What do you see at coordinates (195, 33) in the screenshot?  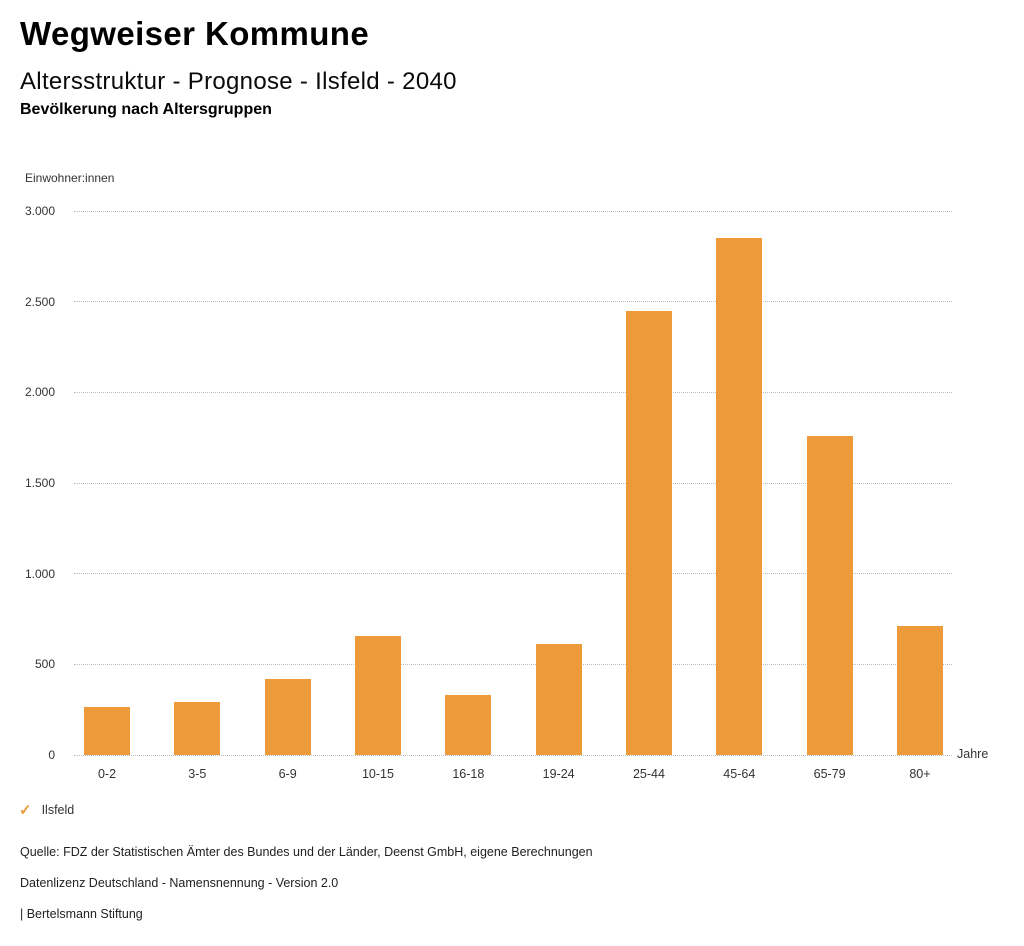 I see `page-title: Wegweiser Kommune` at bounding box center [195, 33].